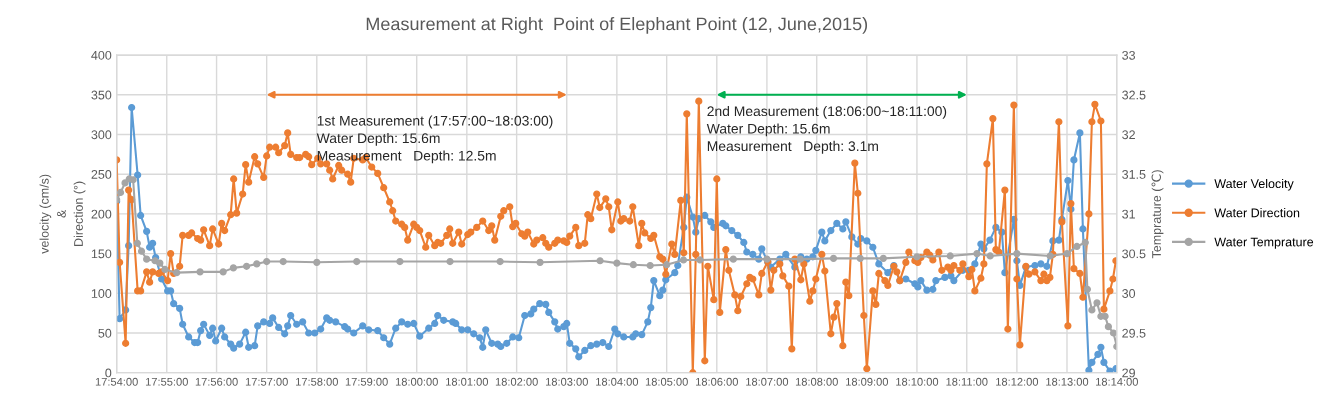 This screenshot has width=1330, height=401. I want to click on x-tick-label: 17:55:00, so click(166, 381).